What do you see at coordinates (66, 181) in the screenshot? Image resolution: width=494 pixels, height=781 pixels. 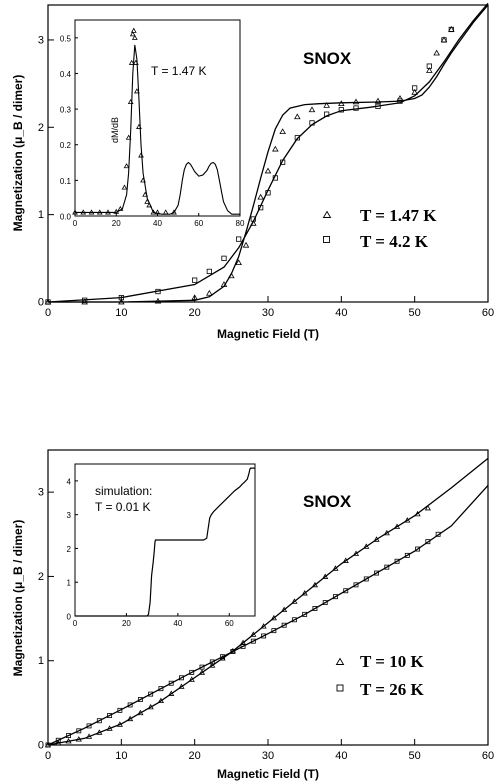 I see `y-tick-label: 0.1` at bounding box center [66, 181].